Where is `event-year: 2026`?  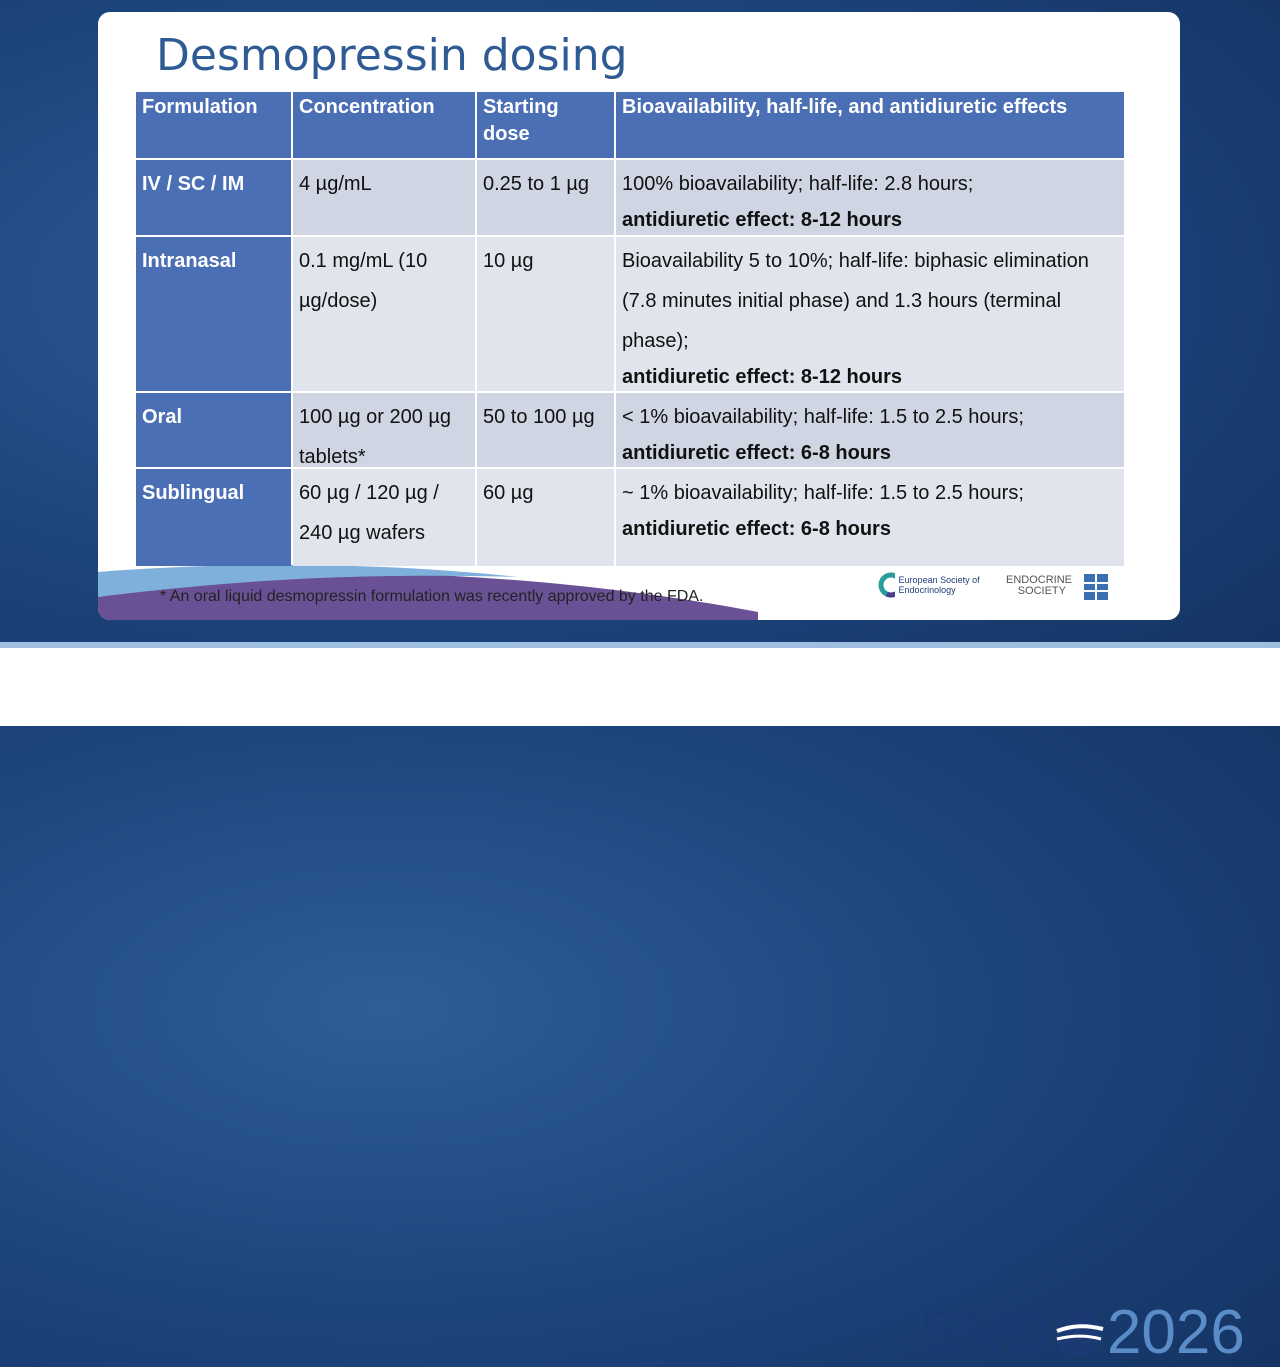 event-year: 2026 is located at coordinates (1175, 1332).